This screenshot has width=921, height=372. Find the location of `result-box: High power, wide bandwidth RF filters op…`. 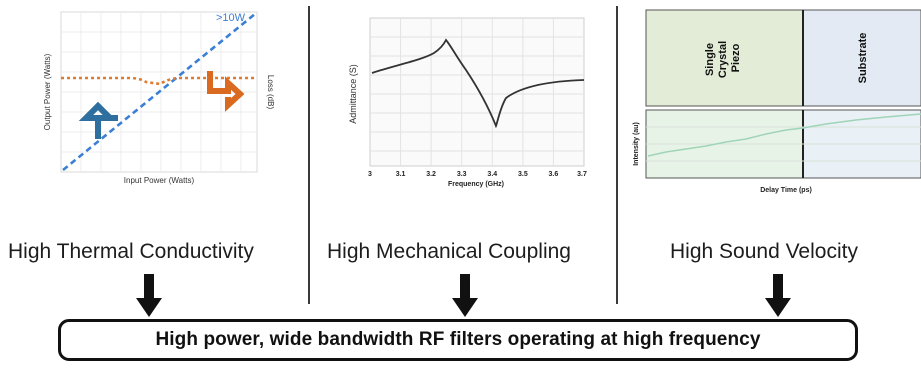

result-box: High power, wide bandwidth RF filters op… is located at coordinates (458, 340).